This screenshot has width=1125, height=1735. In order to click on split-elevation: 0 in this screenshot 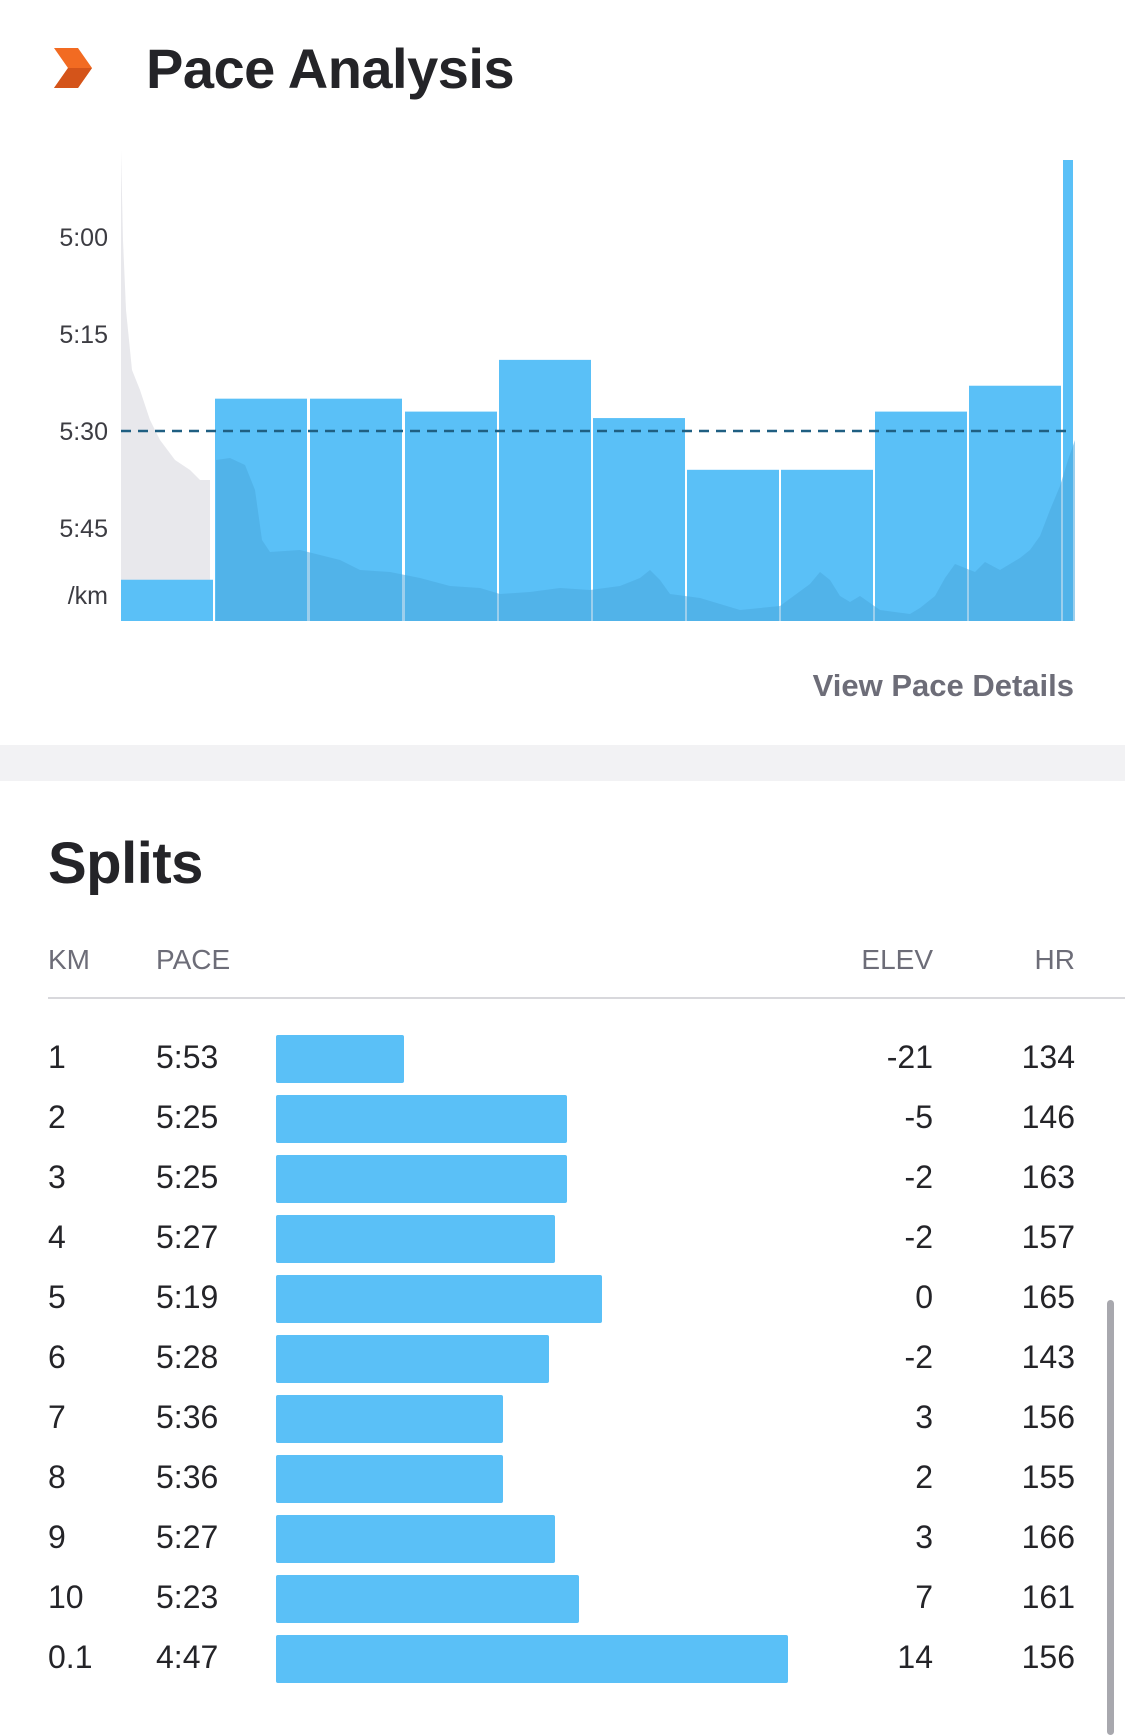, I will do `click(924, 1297)`.